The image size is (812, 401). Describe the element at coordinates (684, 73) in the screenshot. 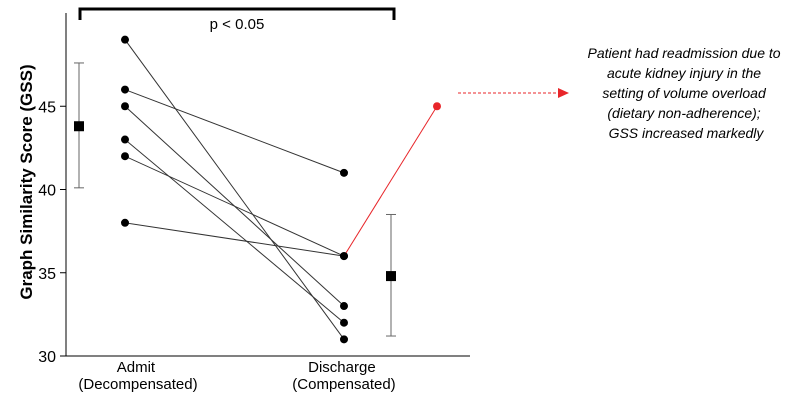

I see `annotation-line: acute kidney injury in the` at that location.